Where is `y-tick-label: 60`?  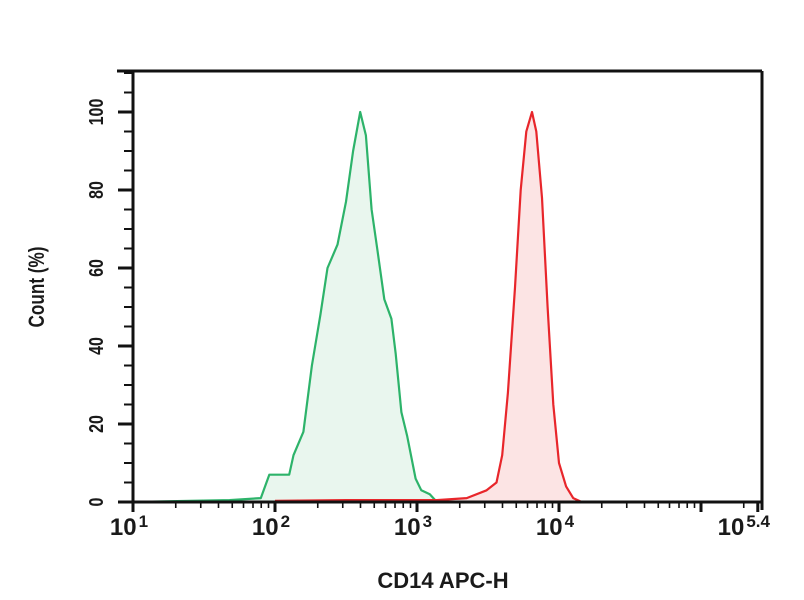
y-tick-label: 60 is located at coordinates (96, 268).